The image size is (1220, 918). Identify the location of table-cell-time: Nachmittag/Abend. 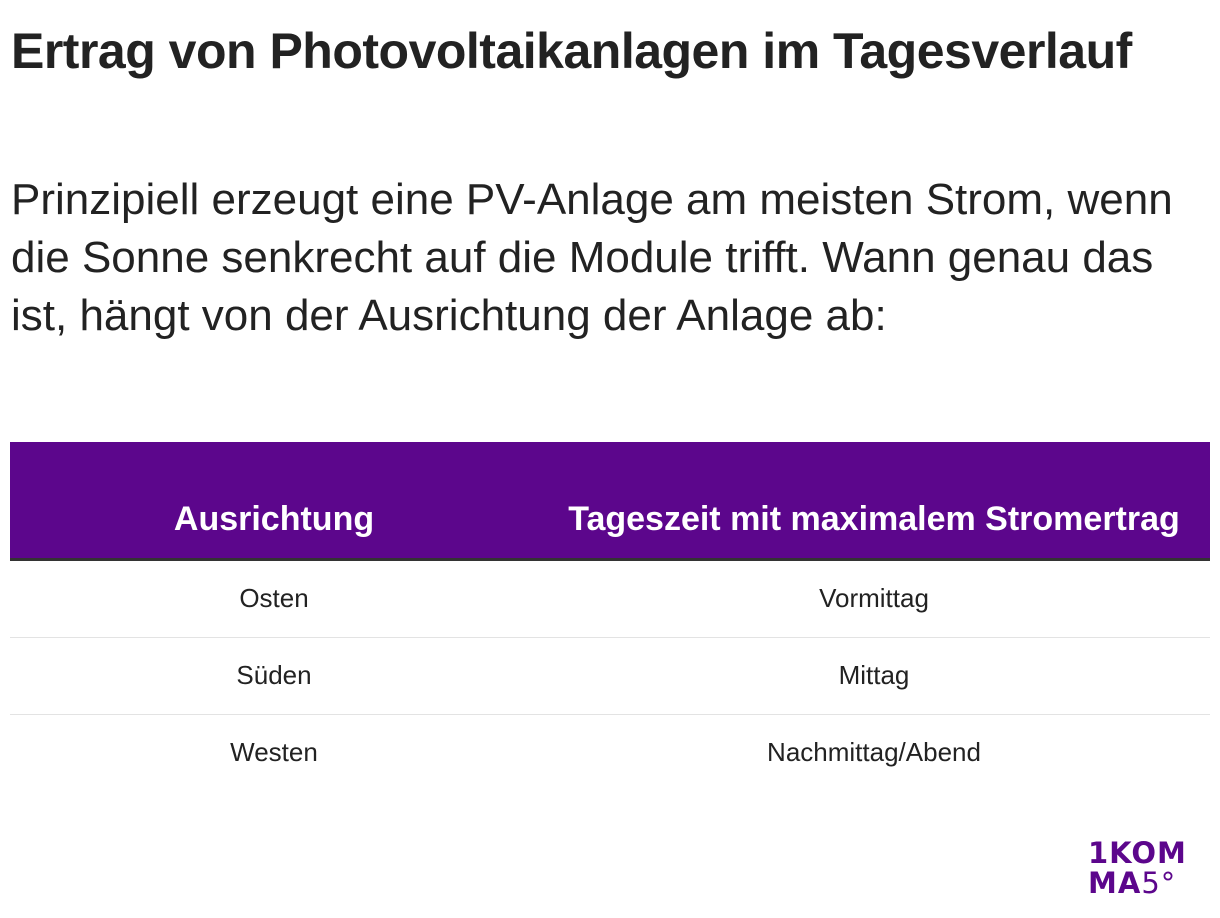
(874, 752).